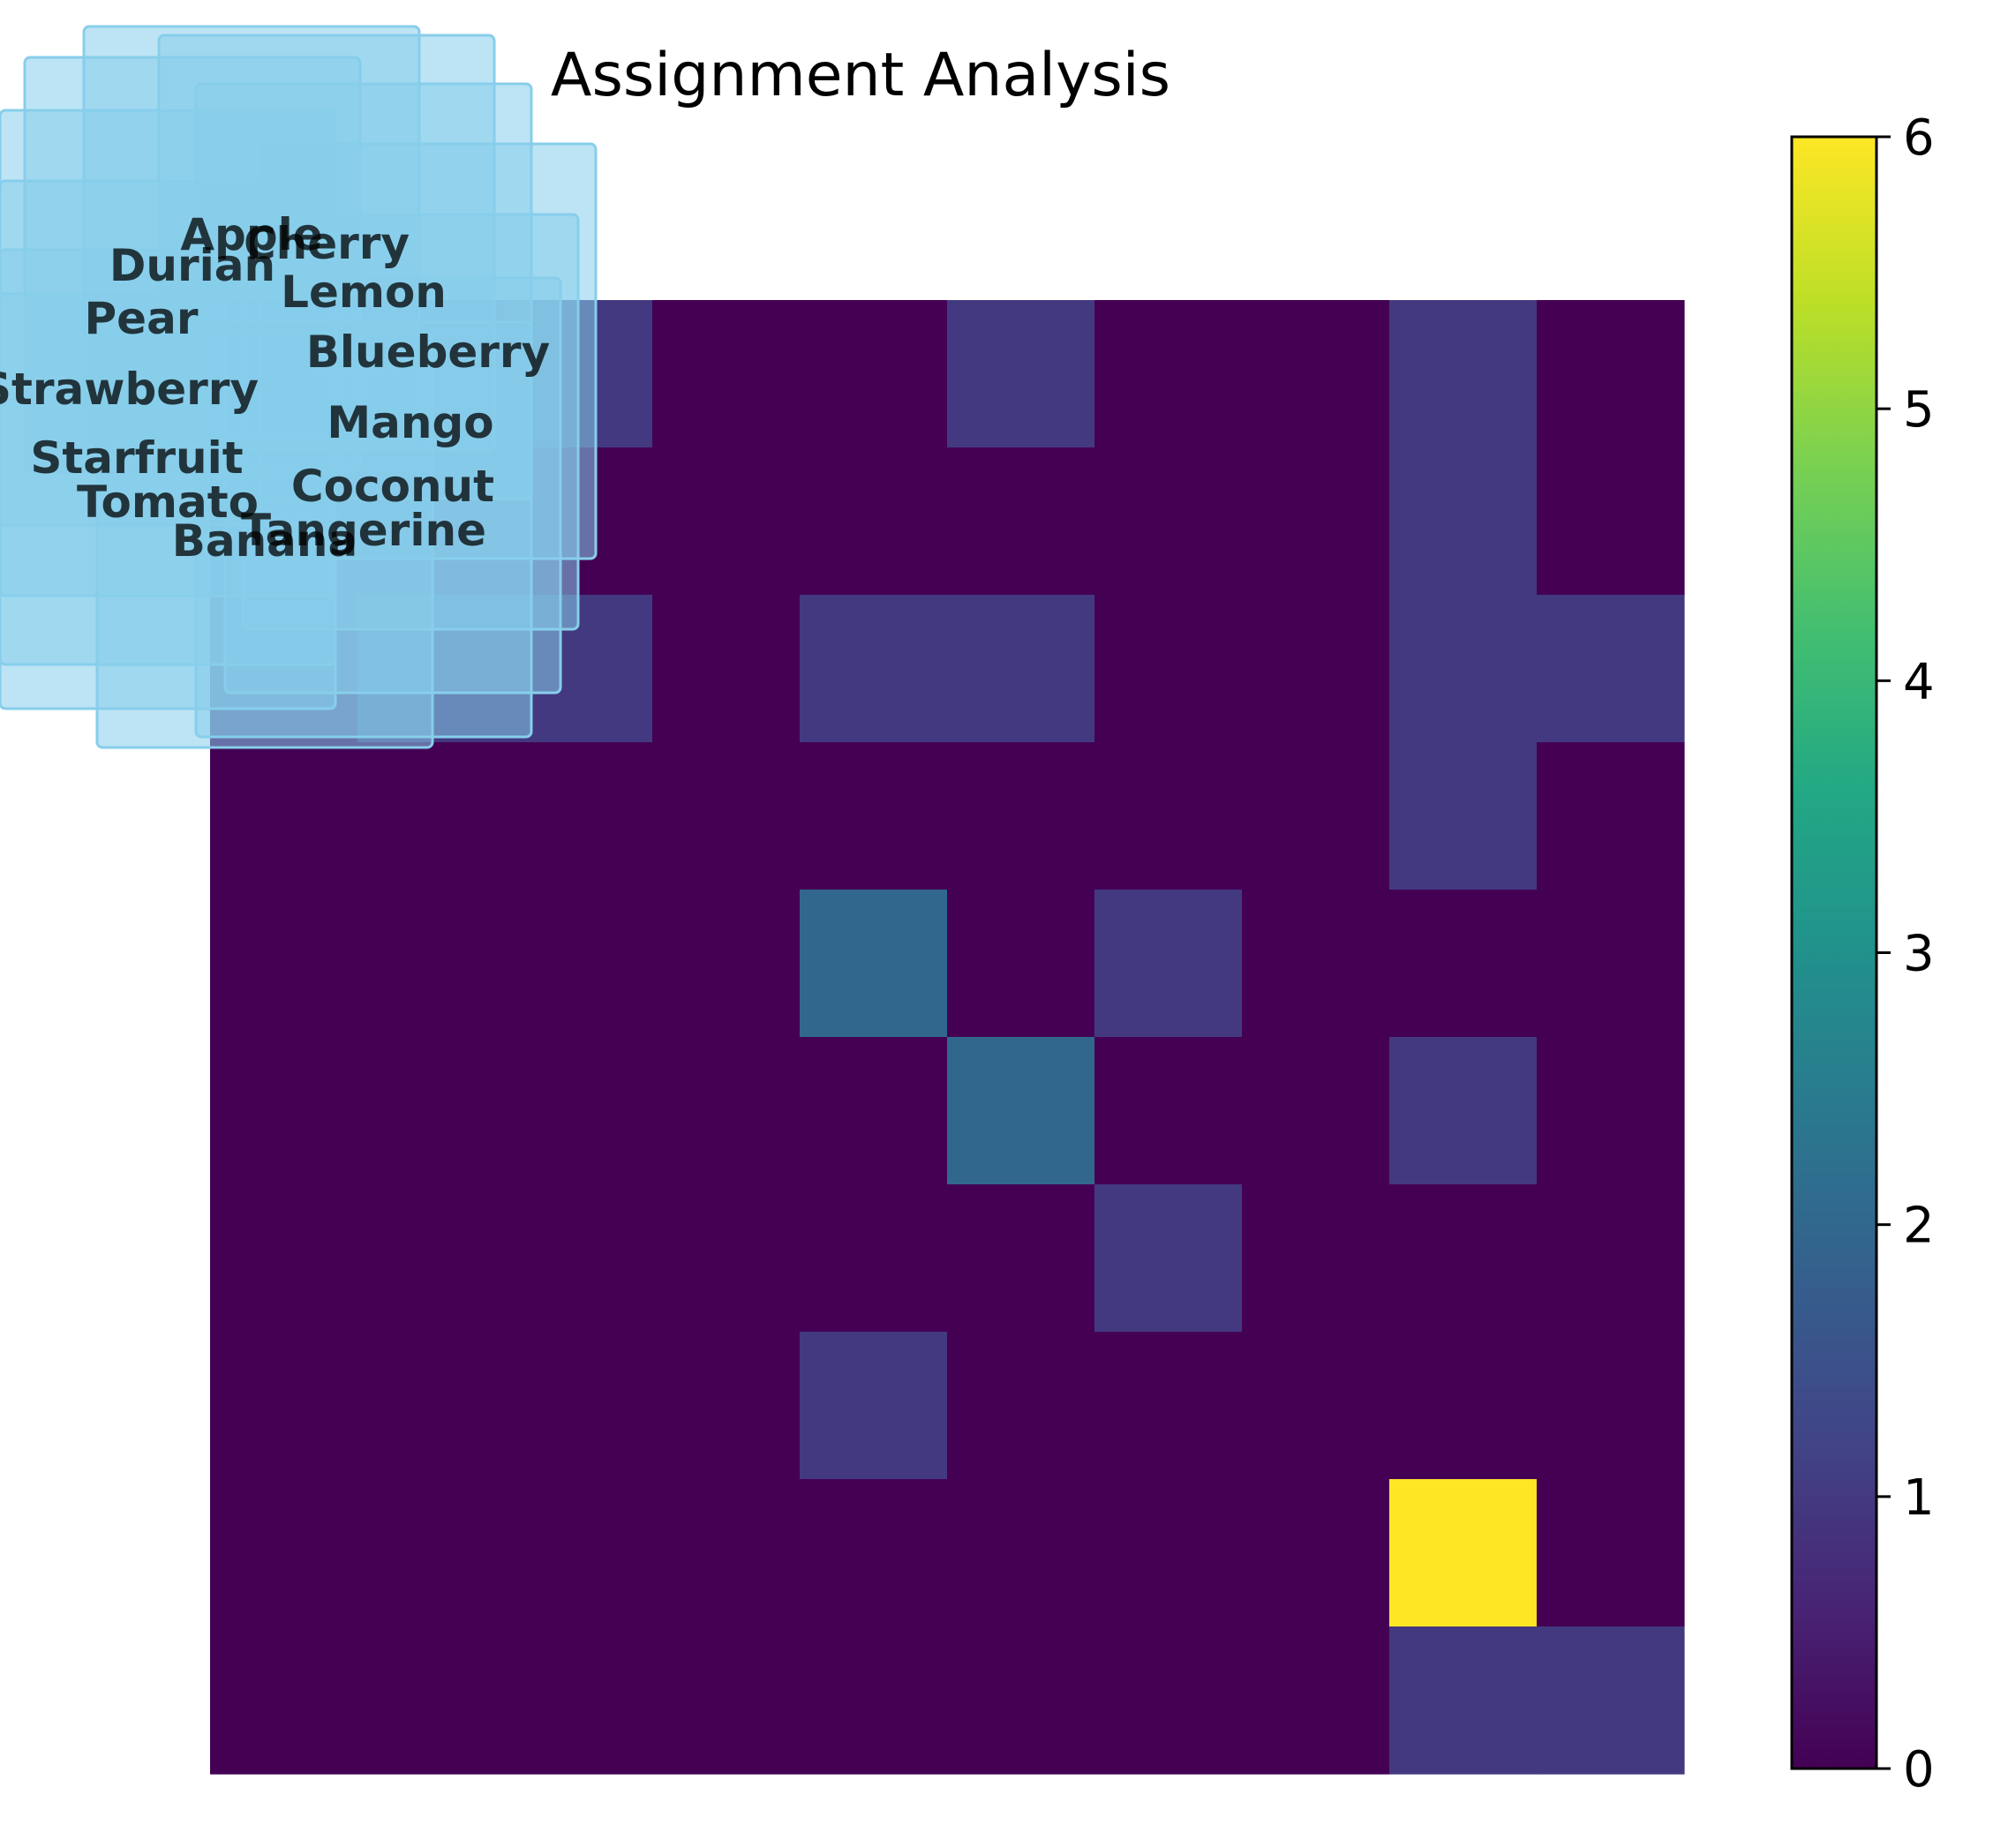  What do you see at coordinates (1919, 954) in the screenshot?
I see `colorbar-tick-label: 3` at bounding box center [1919, 954].